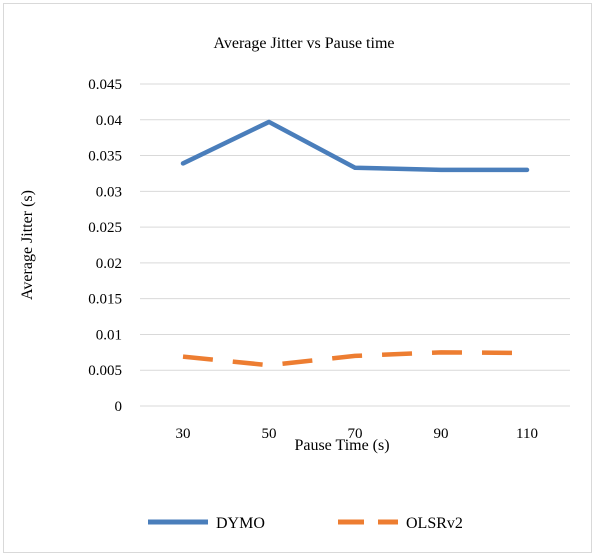  I want to click on series-line-dymo, so click(355, 146).